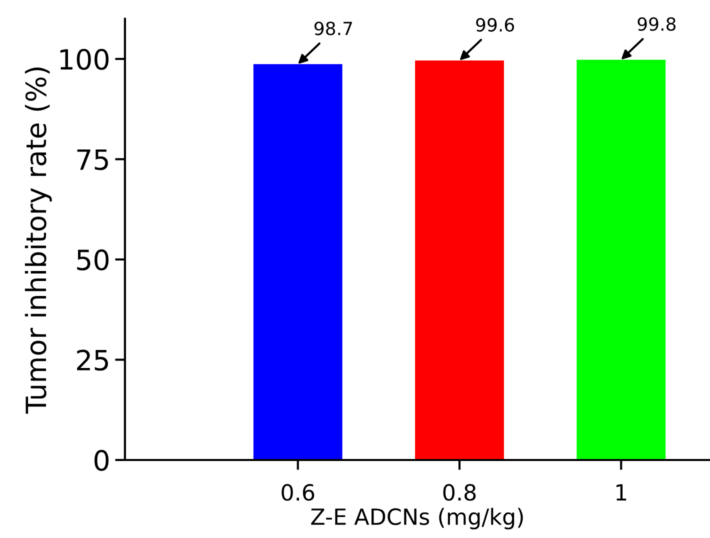 The height and width of the screenshot is (538, 710). Describe the element at coordinates (38, 241) in the screenshot. I see `y-axis-title: Tumor inhibitory rate (%)` at that location.